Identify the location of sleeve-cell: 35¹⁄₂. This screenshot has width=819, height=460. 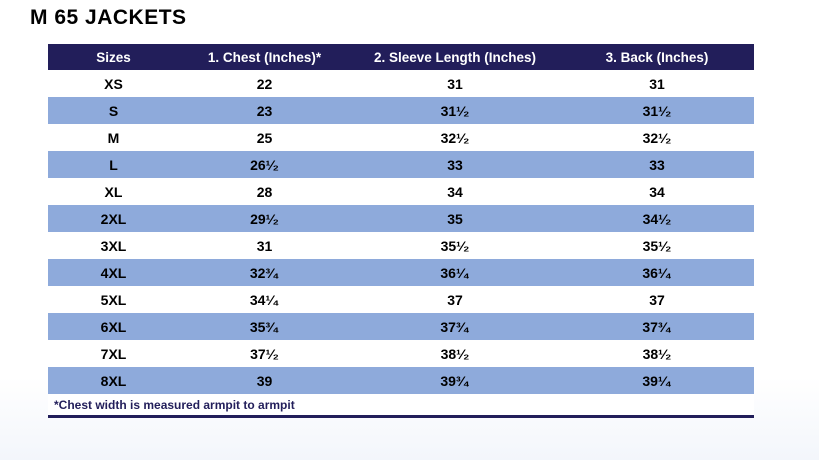
(455, 245).